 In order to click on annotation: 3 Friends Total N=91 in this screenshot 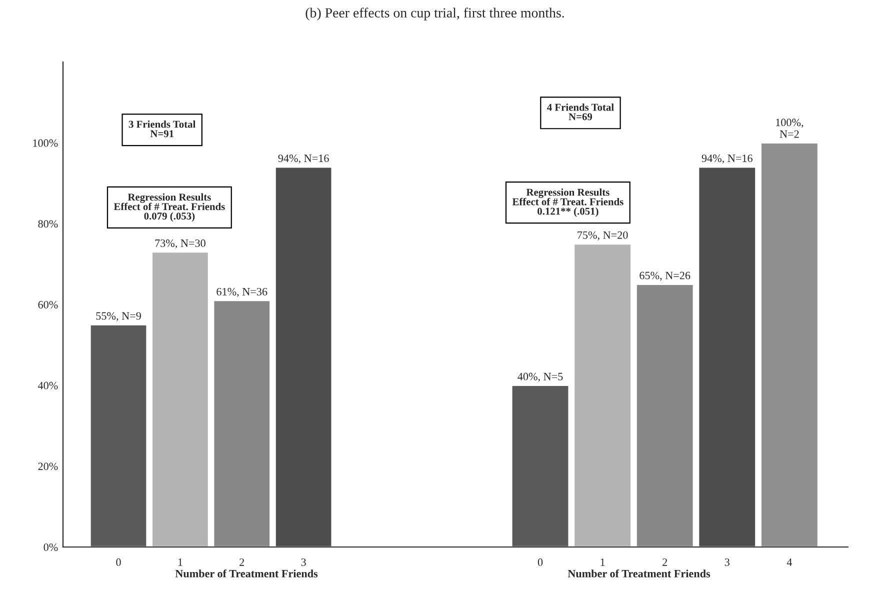, I will do `click(162, 129)`.